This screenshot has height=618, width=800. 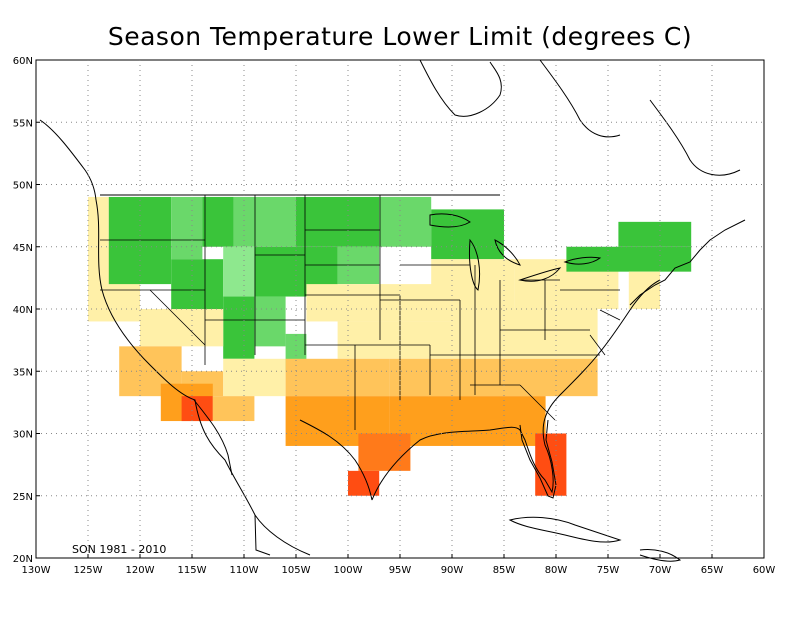 I want to click on longitude-tick-label: 115W, so click(x=192, y=570).